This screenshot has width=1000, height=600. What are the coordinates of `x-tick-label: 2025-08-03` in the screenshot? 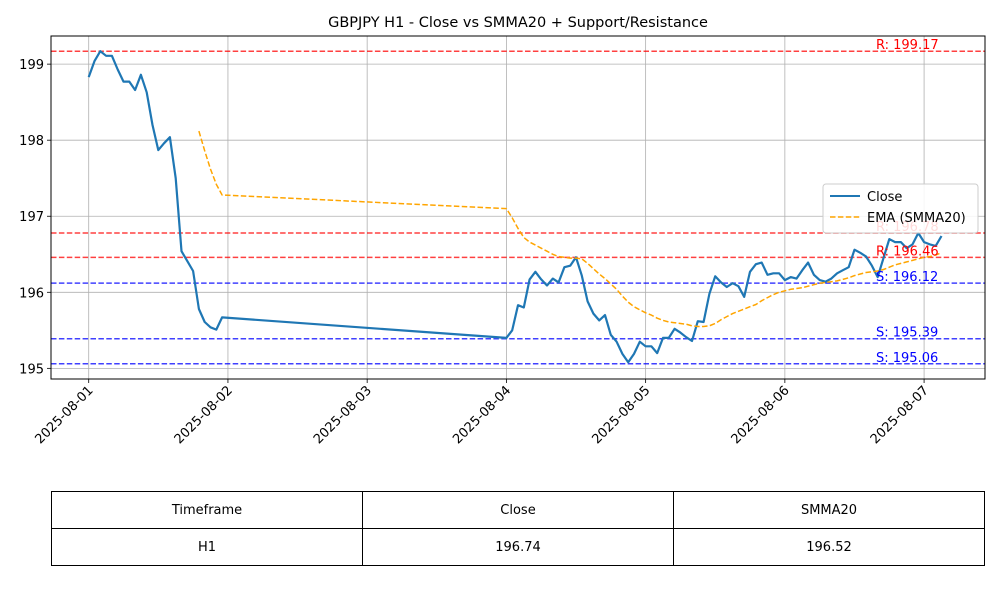 It's located at (343, 415).